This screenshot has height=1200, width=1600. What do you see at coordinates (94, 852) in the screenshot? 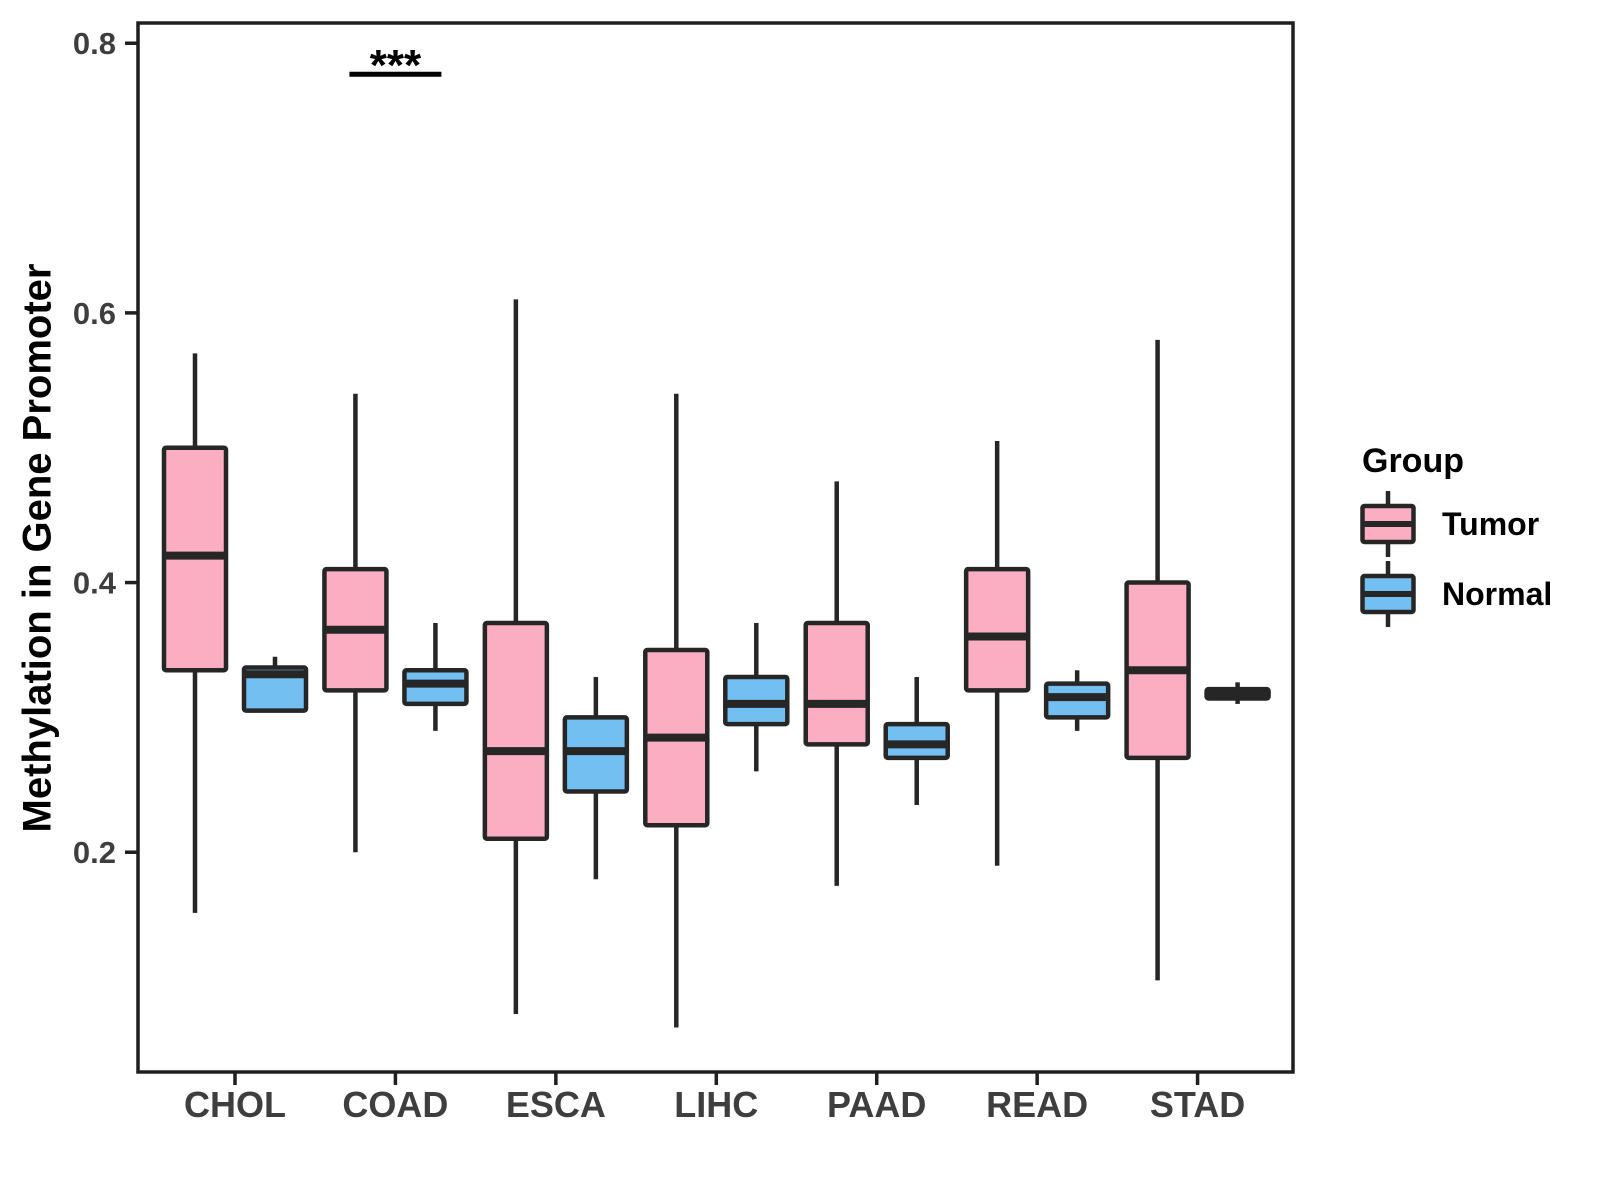
I see `y-tick-label: 0.2` at bounding box center [94, 852].